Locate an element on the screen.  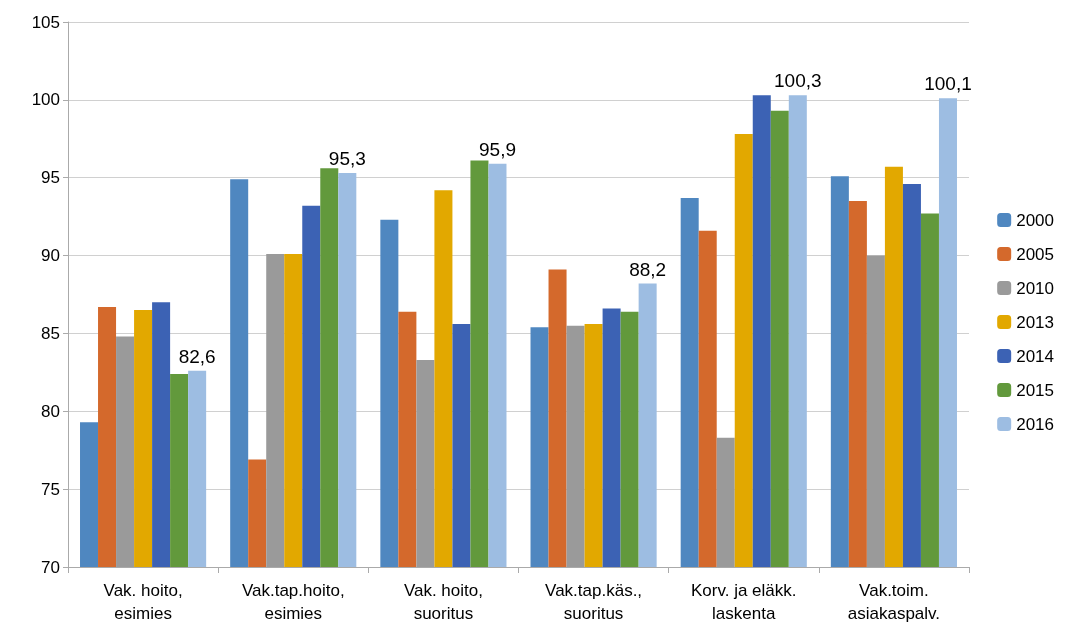
data-label: 82,6 is located at coordinates (197, 356).